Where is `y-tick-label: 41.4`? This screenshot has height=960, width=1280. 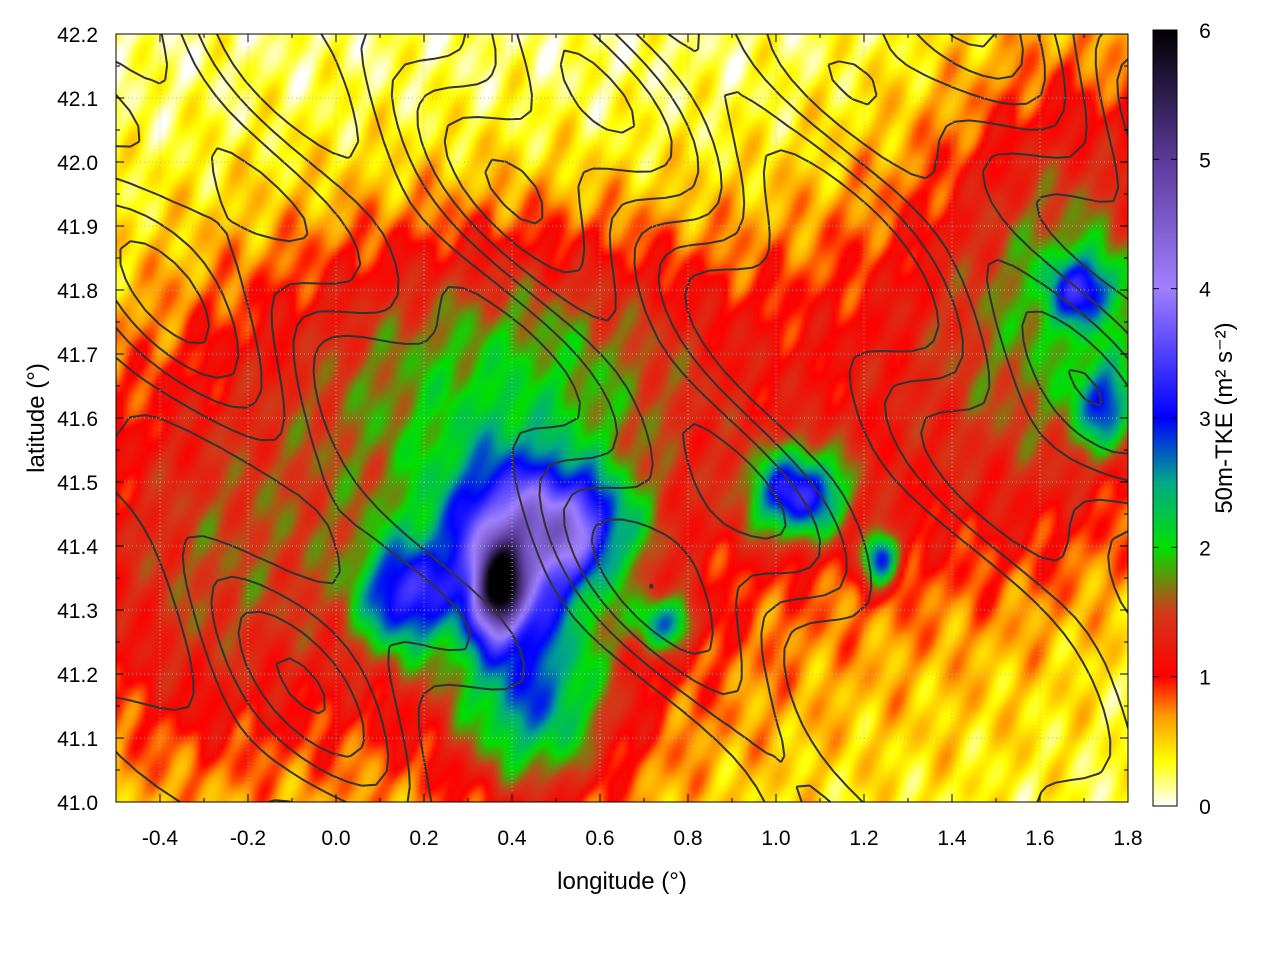 y-tick-label: 41.4 is located at coordinates (77, 547).